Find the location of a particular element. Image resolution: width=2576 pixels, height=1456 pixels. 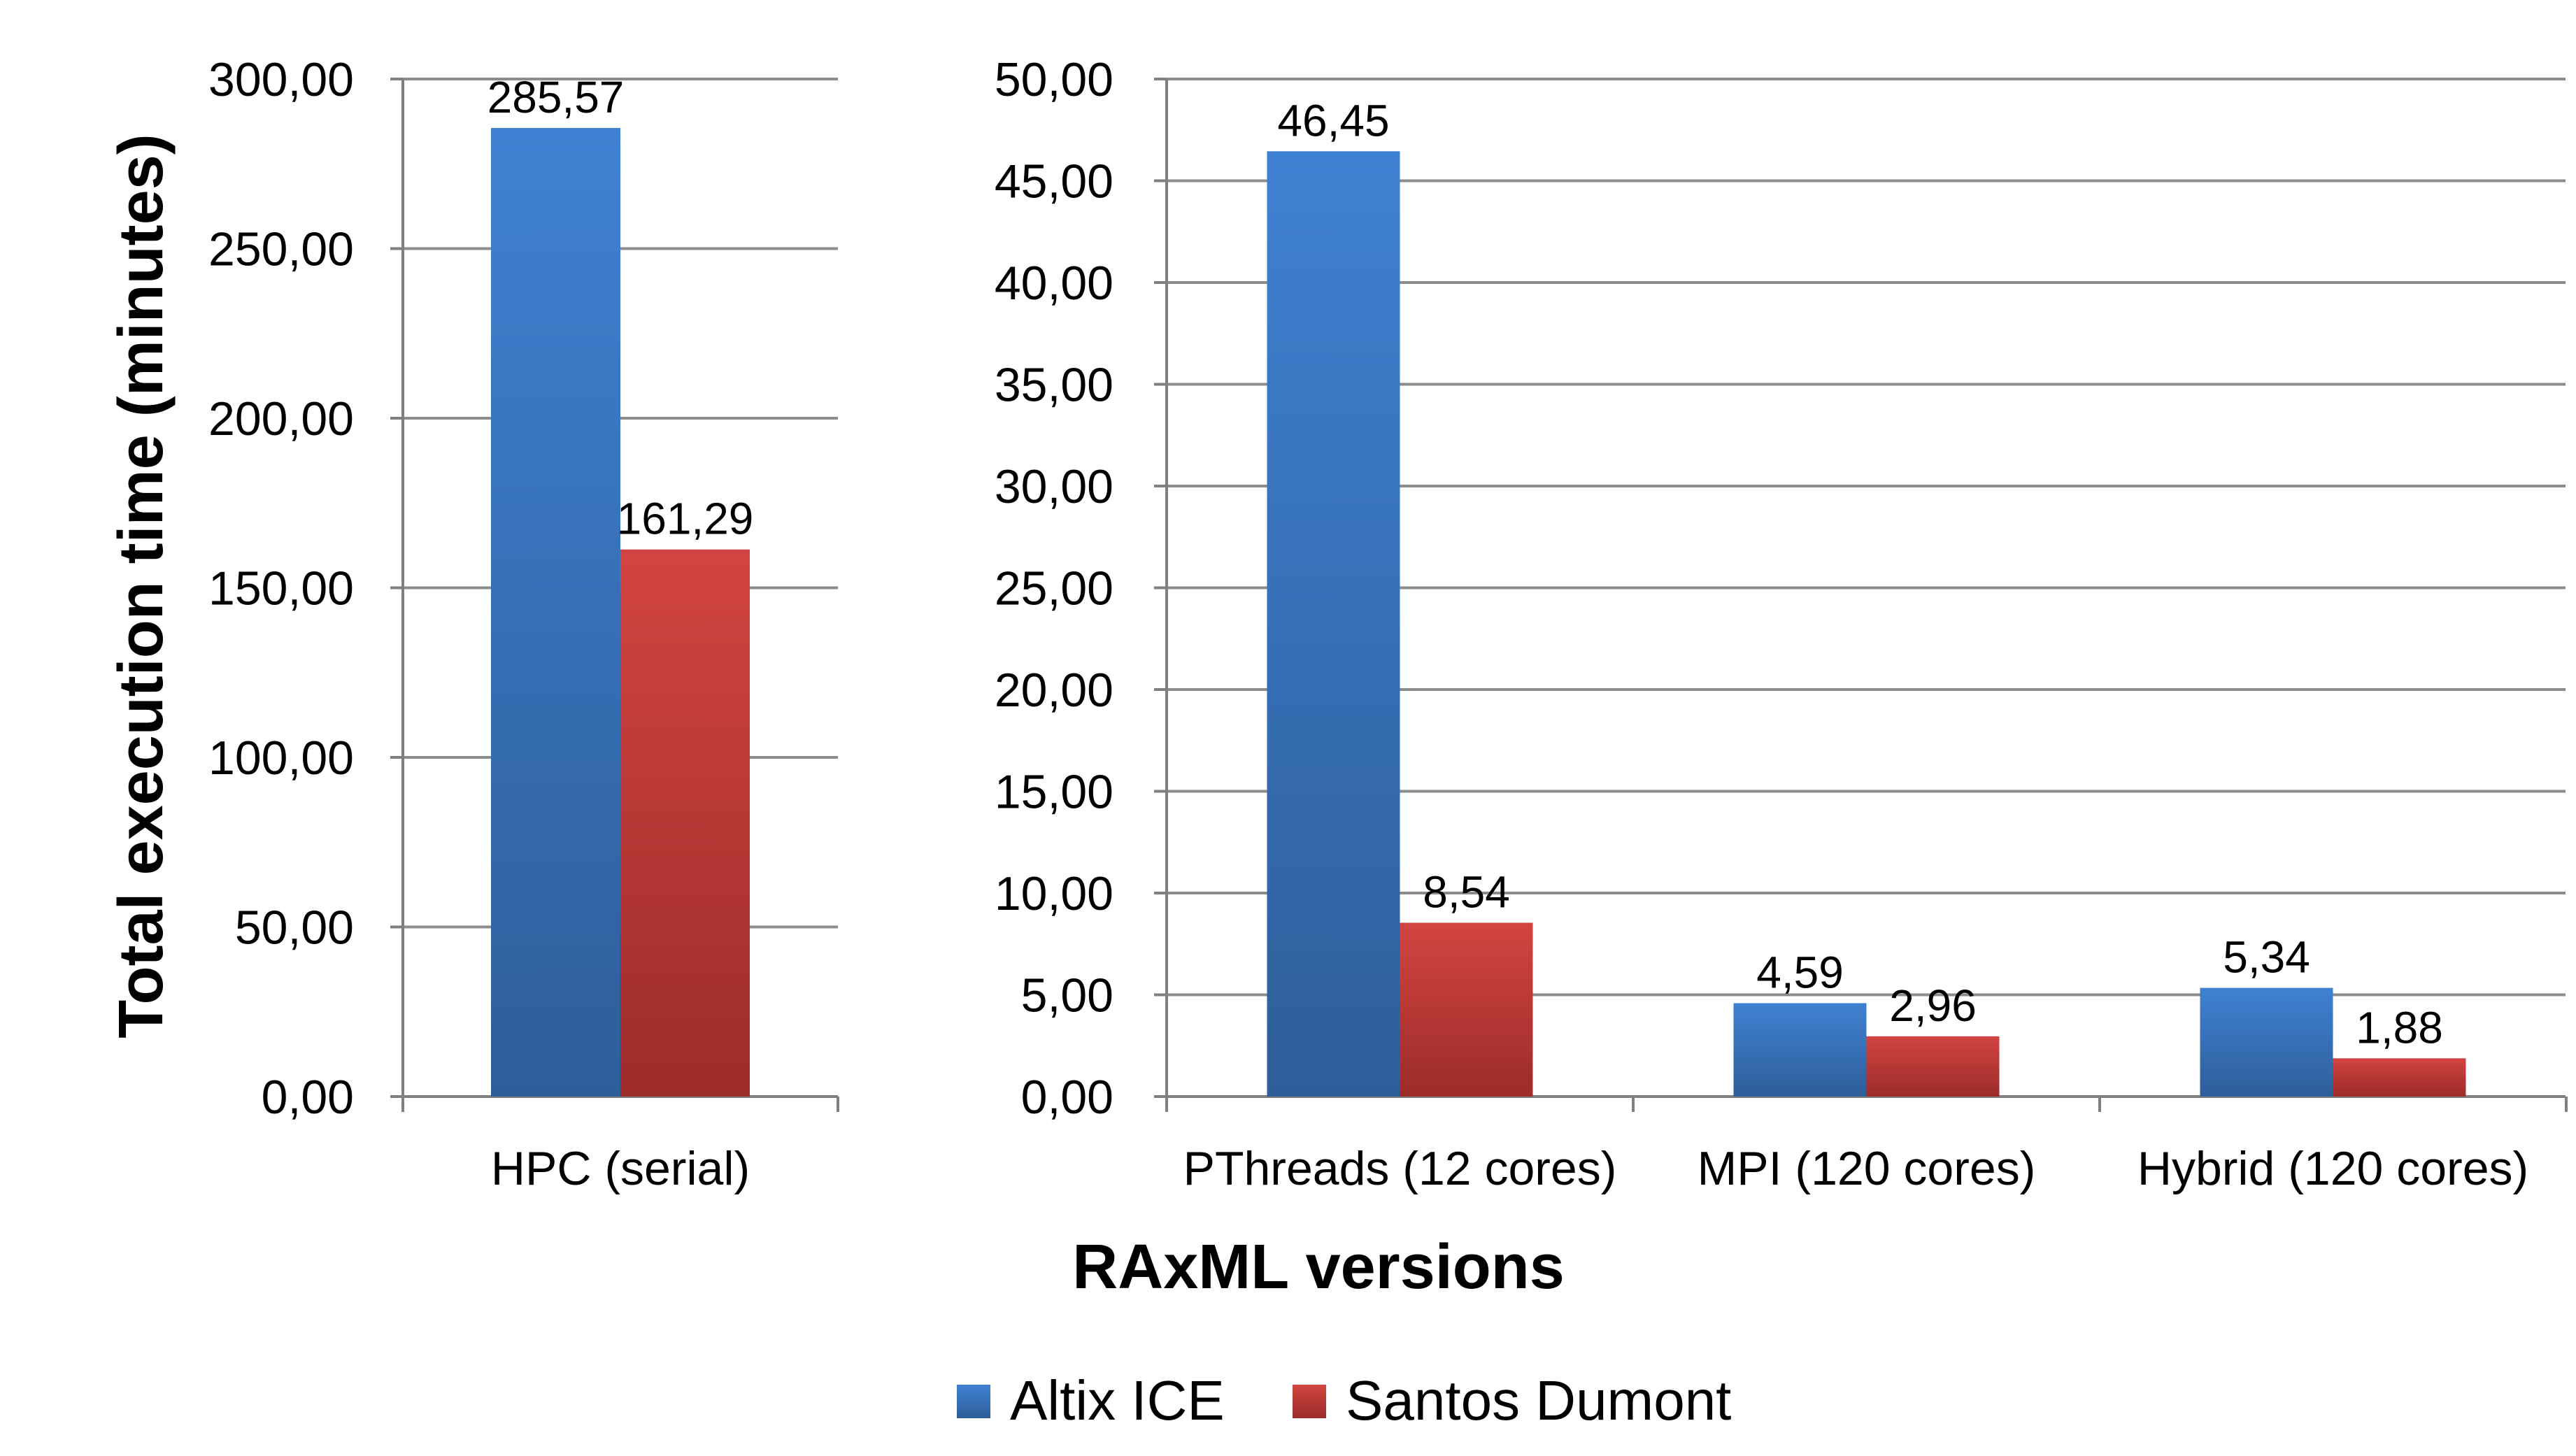

chart-legend: Altix ICE Santos Dumont is located at coordinates (1344, 1400).